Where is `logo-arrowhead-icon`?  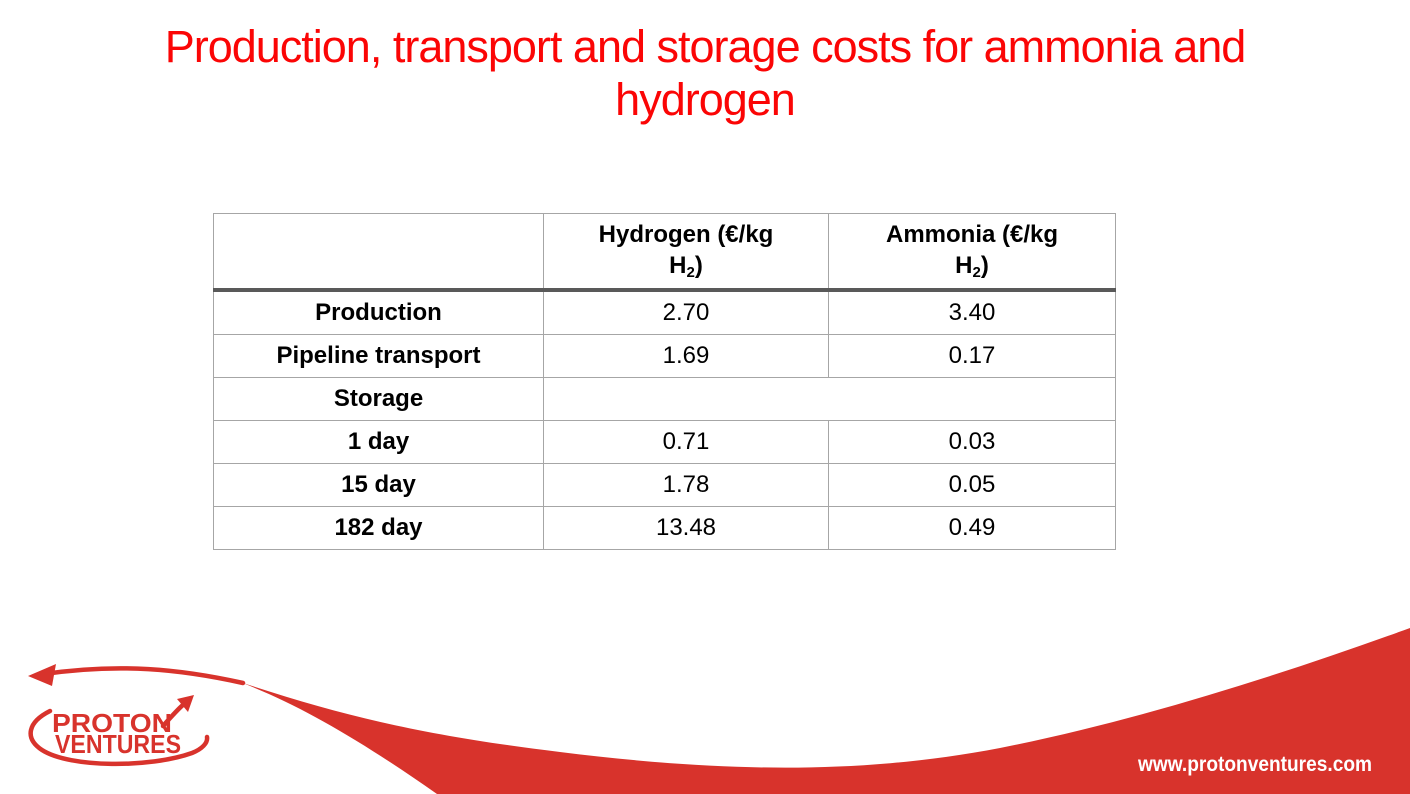
logo-arrowhead-icon is located at coordinates (185, 703).